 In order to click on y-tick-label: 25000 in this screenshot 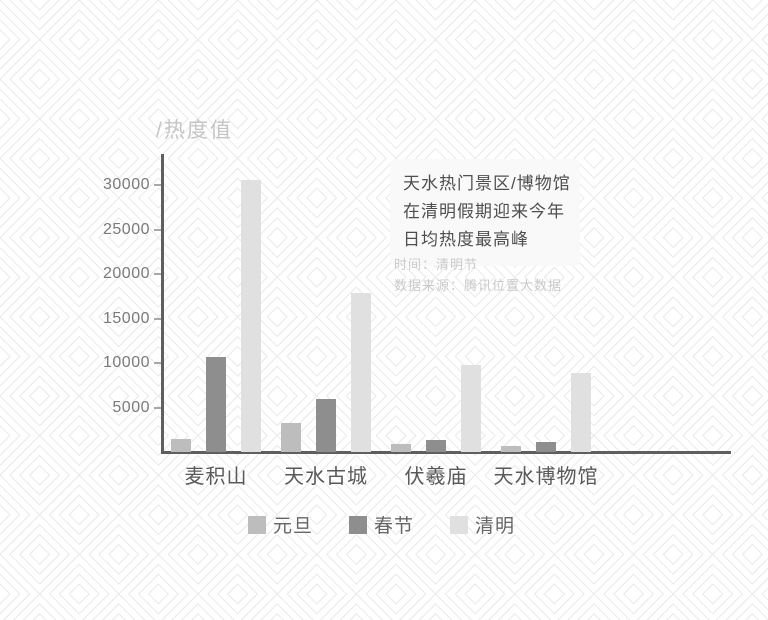, I will do `click(126, 229)`.